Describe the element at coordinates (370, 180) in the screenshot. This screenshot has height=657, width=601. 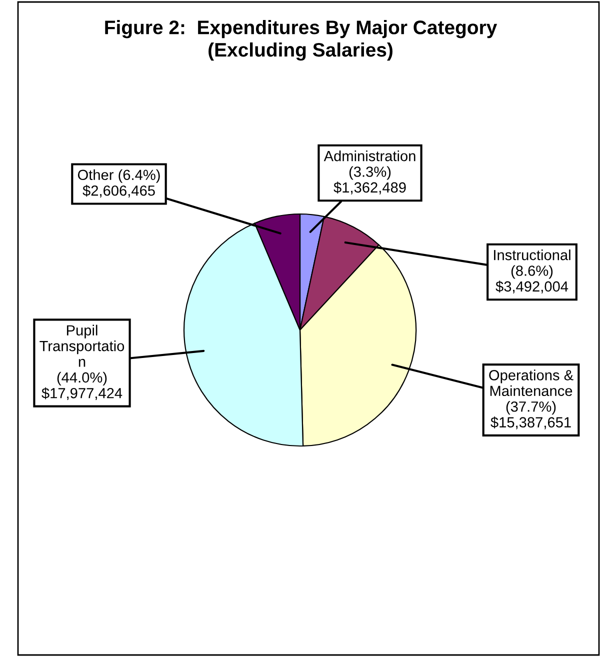
I see `data-label: (3.3%) $1,362,489` at that location.